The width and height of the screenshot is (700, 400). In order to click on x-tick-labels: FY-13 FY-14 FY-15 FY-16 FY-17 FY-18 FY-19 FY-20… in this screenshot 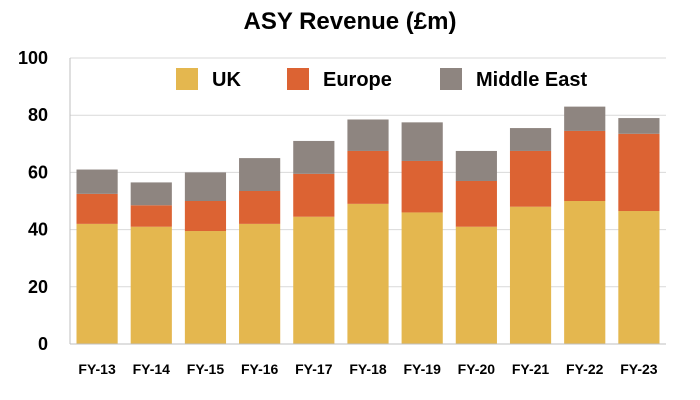, I will do `click(367, 369)`.